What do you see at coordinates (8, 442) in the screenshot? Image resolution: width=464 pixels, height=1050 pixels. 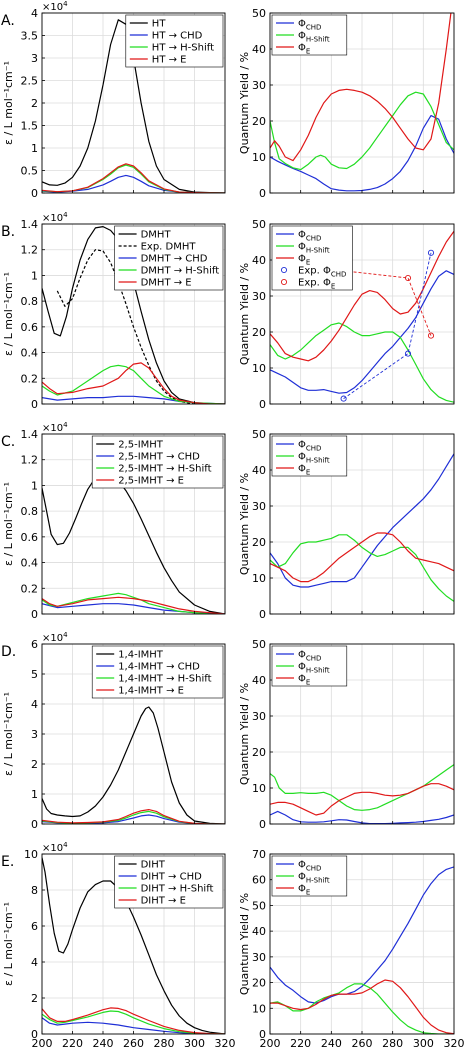 I see `panel-label: C.` at bounding box center [8, 442].